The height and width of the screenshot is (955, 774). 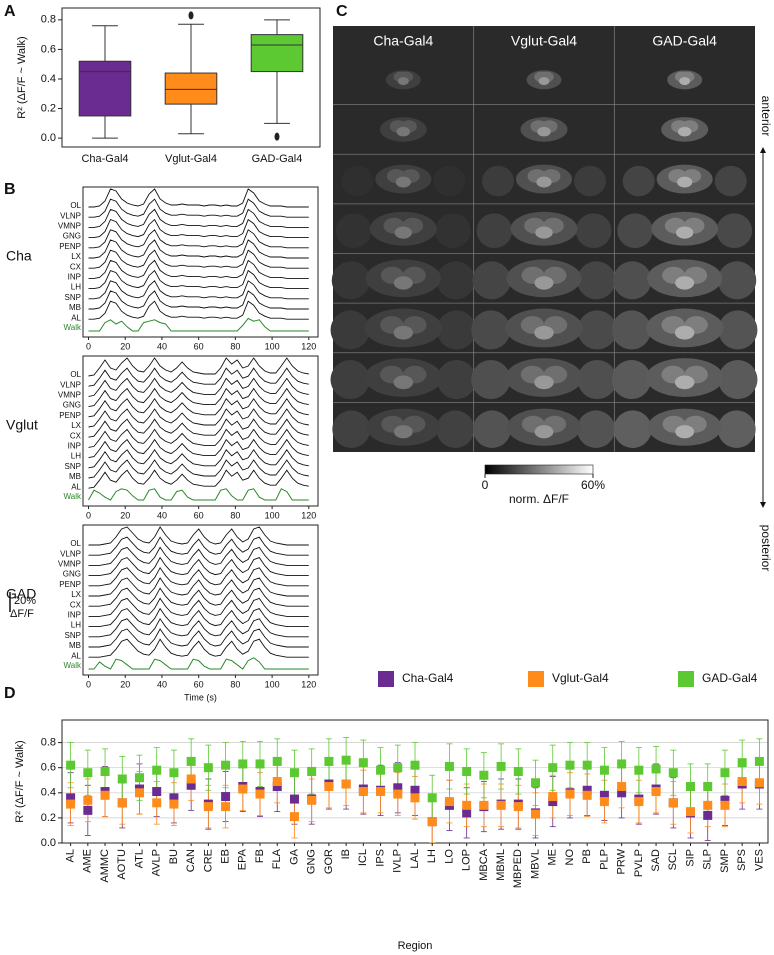 I want to click on region-label: VMNP, so click(x=69, y=395).